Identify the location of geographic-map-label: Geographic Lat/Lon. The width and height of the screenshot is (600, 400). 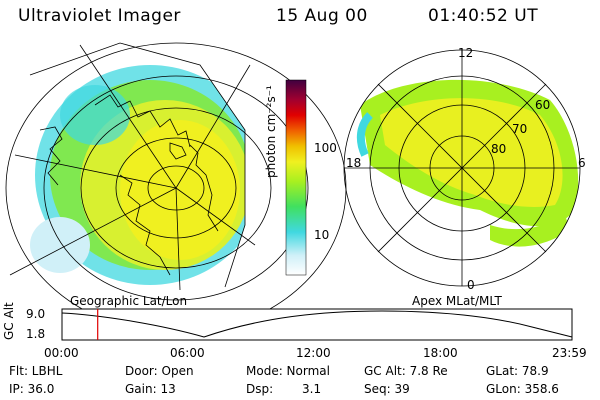
(129, 301).